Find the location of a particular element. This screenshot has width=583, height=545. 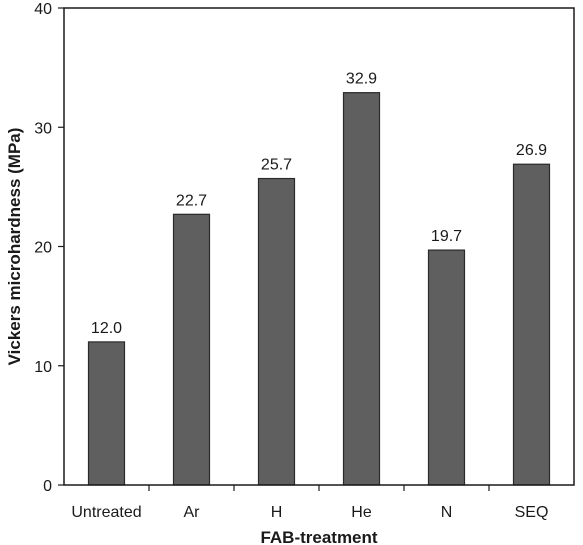

x-tick-label: He is located at coordinates (361, 512).